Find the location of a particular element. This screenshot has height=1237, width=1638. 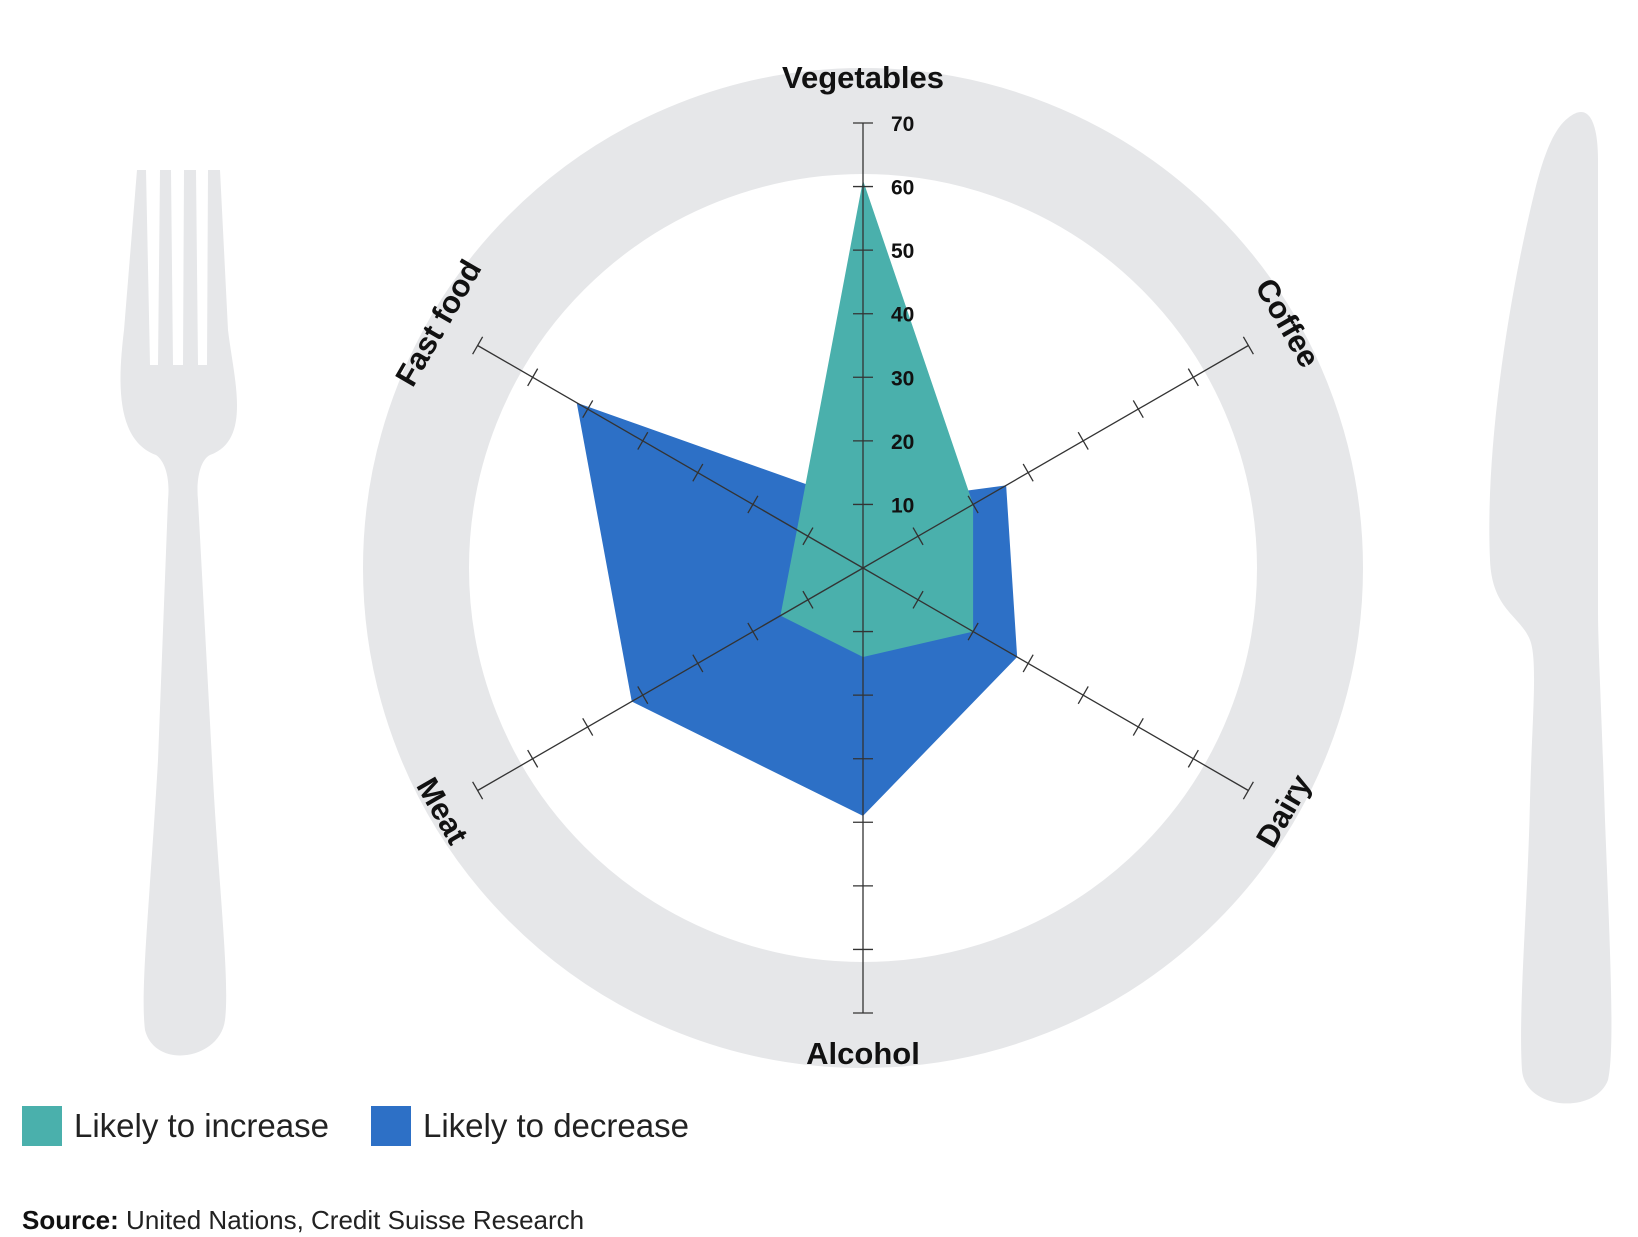

fork-icon is located at coordinates (178, 613).